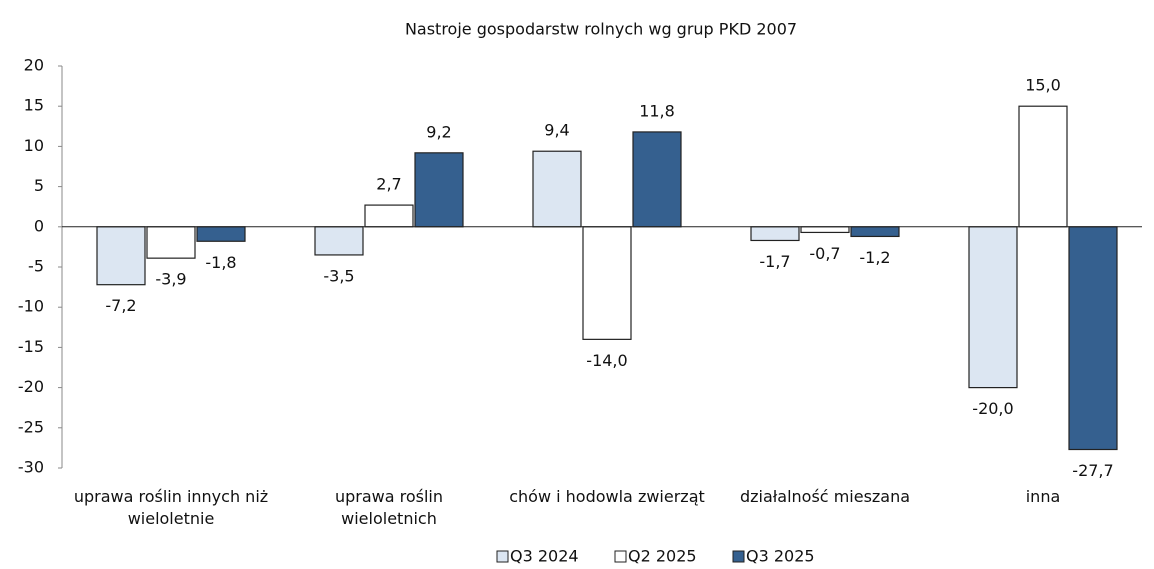 The height and width of the screenshot is (569, 1154). I want to click on x-tick-label: uprawa roślin innych niż wieloletnie, so click(171, 507).